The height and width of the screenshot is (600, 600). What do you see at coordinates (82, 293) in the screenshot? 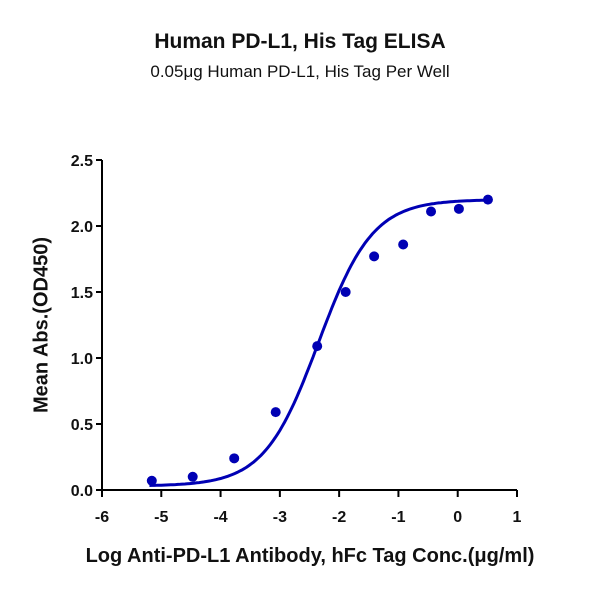
I see `y-tick-label: 1.5` at bounding box center [82, 293].